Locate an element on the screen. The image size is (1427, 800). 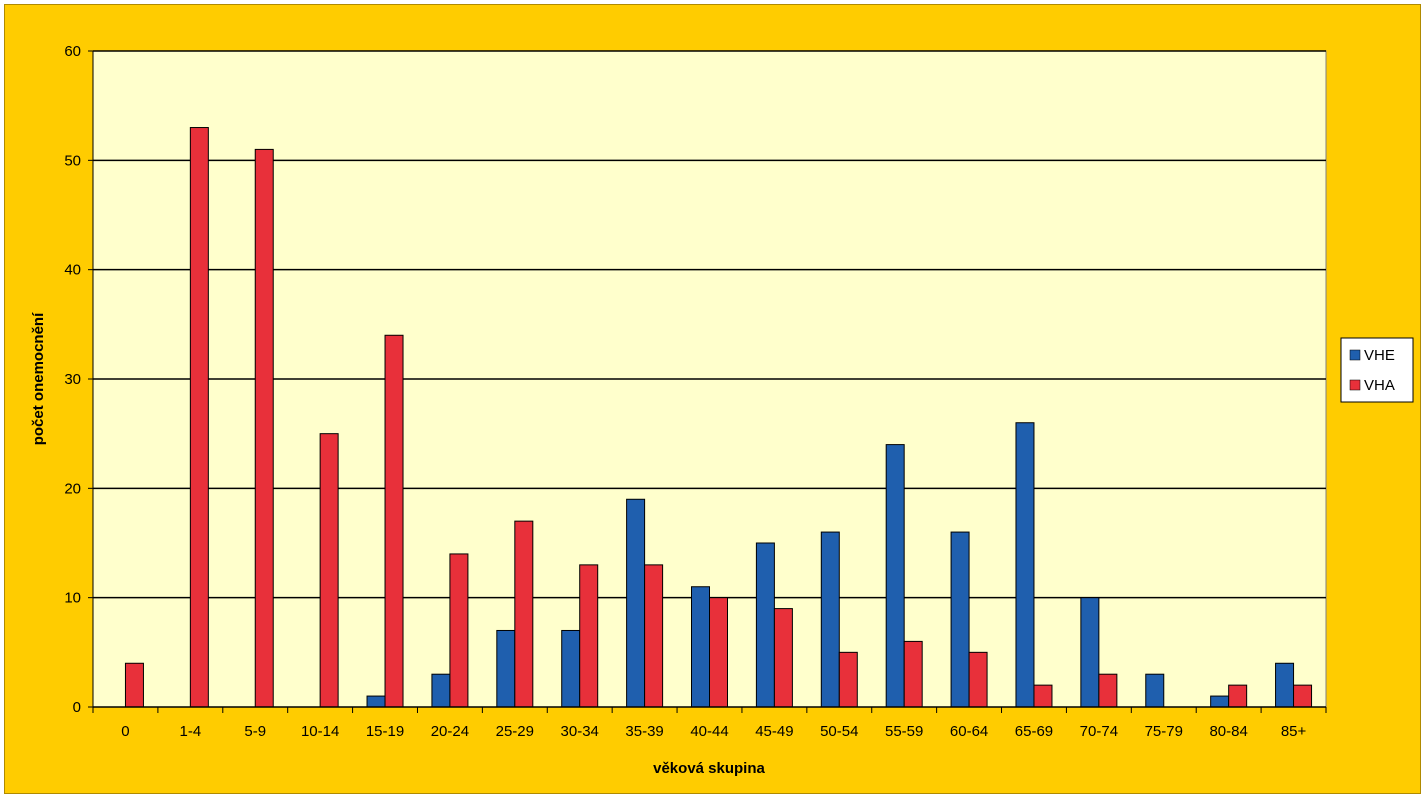
legend-label-vha: VHA is located at coordinates (1379, 385).